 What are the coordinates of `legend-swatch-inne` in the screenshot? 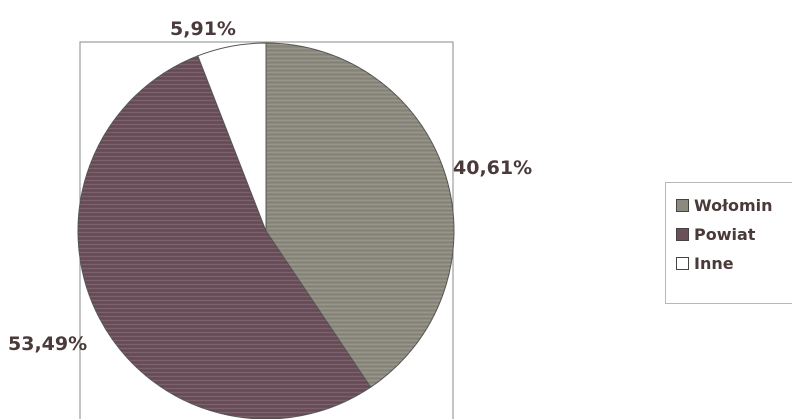 It's located at (682, 263).